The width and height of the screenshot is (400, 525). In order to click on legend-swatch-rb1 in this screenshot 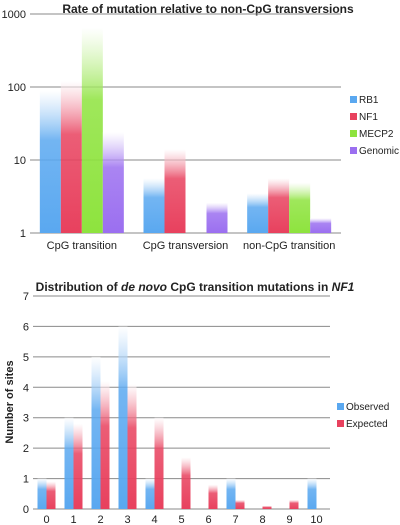, I will do `click(353, 99)`.